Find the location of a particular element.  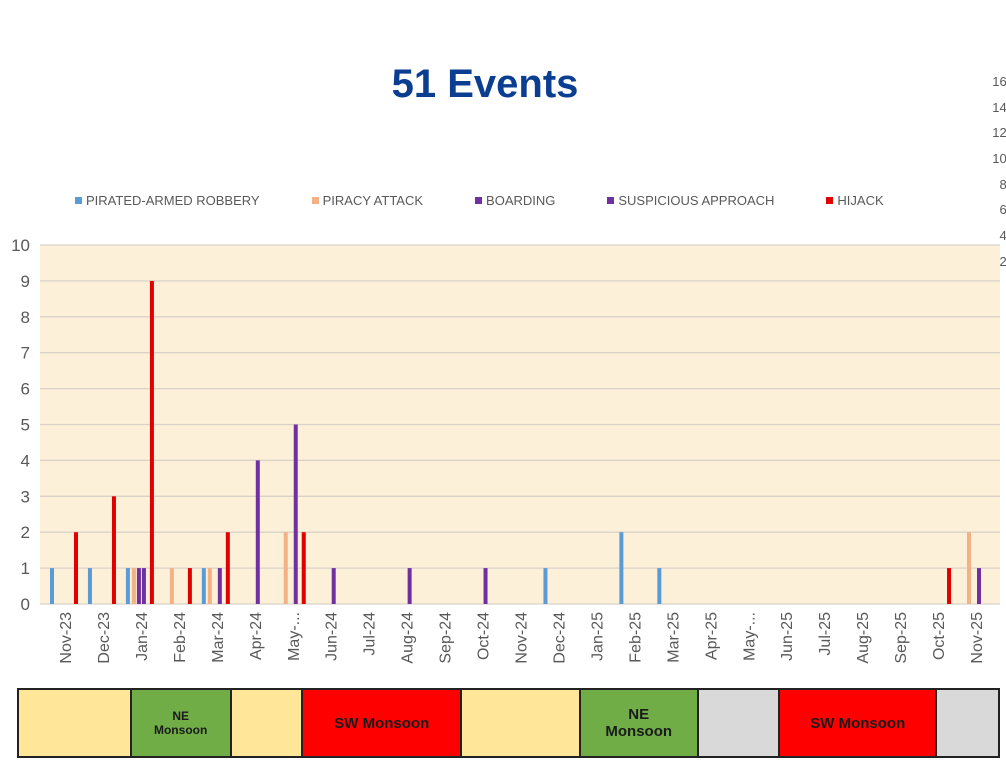

legend-label: SUSPICIOUS APPROACH is located at coordinates (696, 200).